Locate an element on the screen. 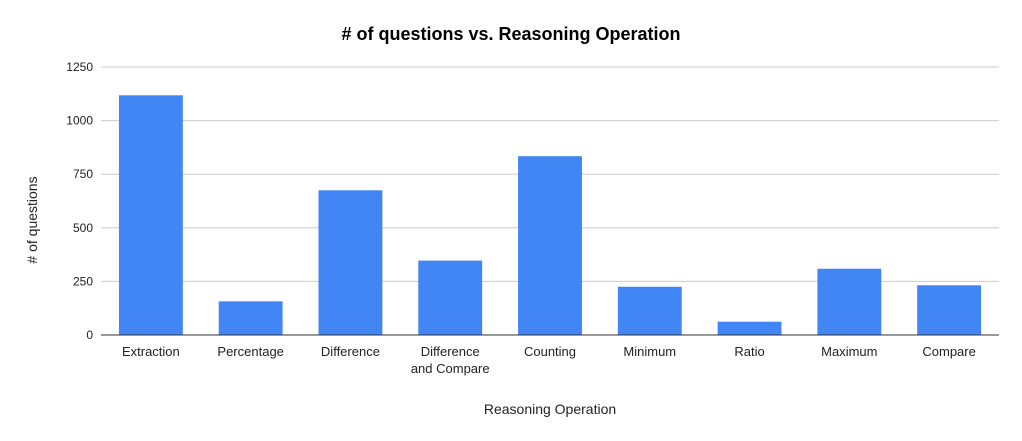 The height and width of the screenshot is (441, 1022). bar-difference is located at coordinates (350, 262).